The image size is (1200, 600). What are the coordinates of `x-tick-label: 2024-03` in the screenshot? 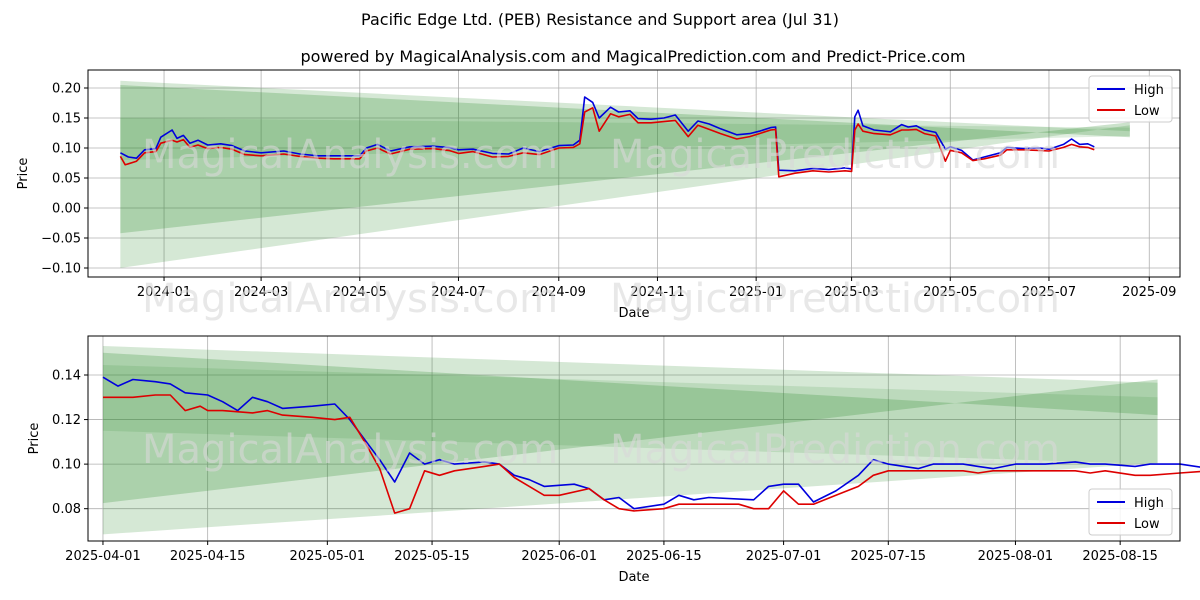 It's located at (261, 292).